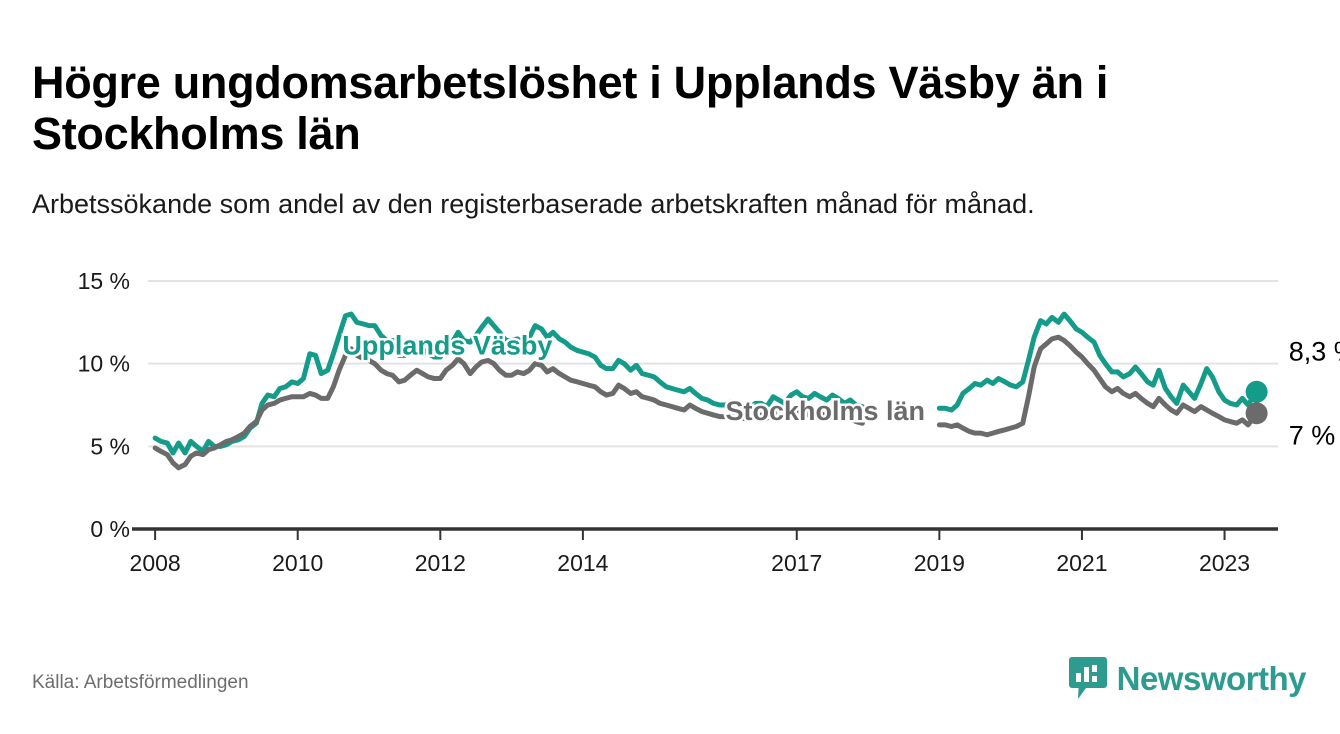 The width and height of the screenshot is (1340, 734). Describe the element at coordinates (1312, 436) in the screenshot. I see `value-label: 7 %` at that location.